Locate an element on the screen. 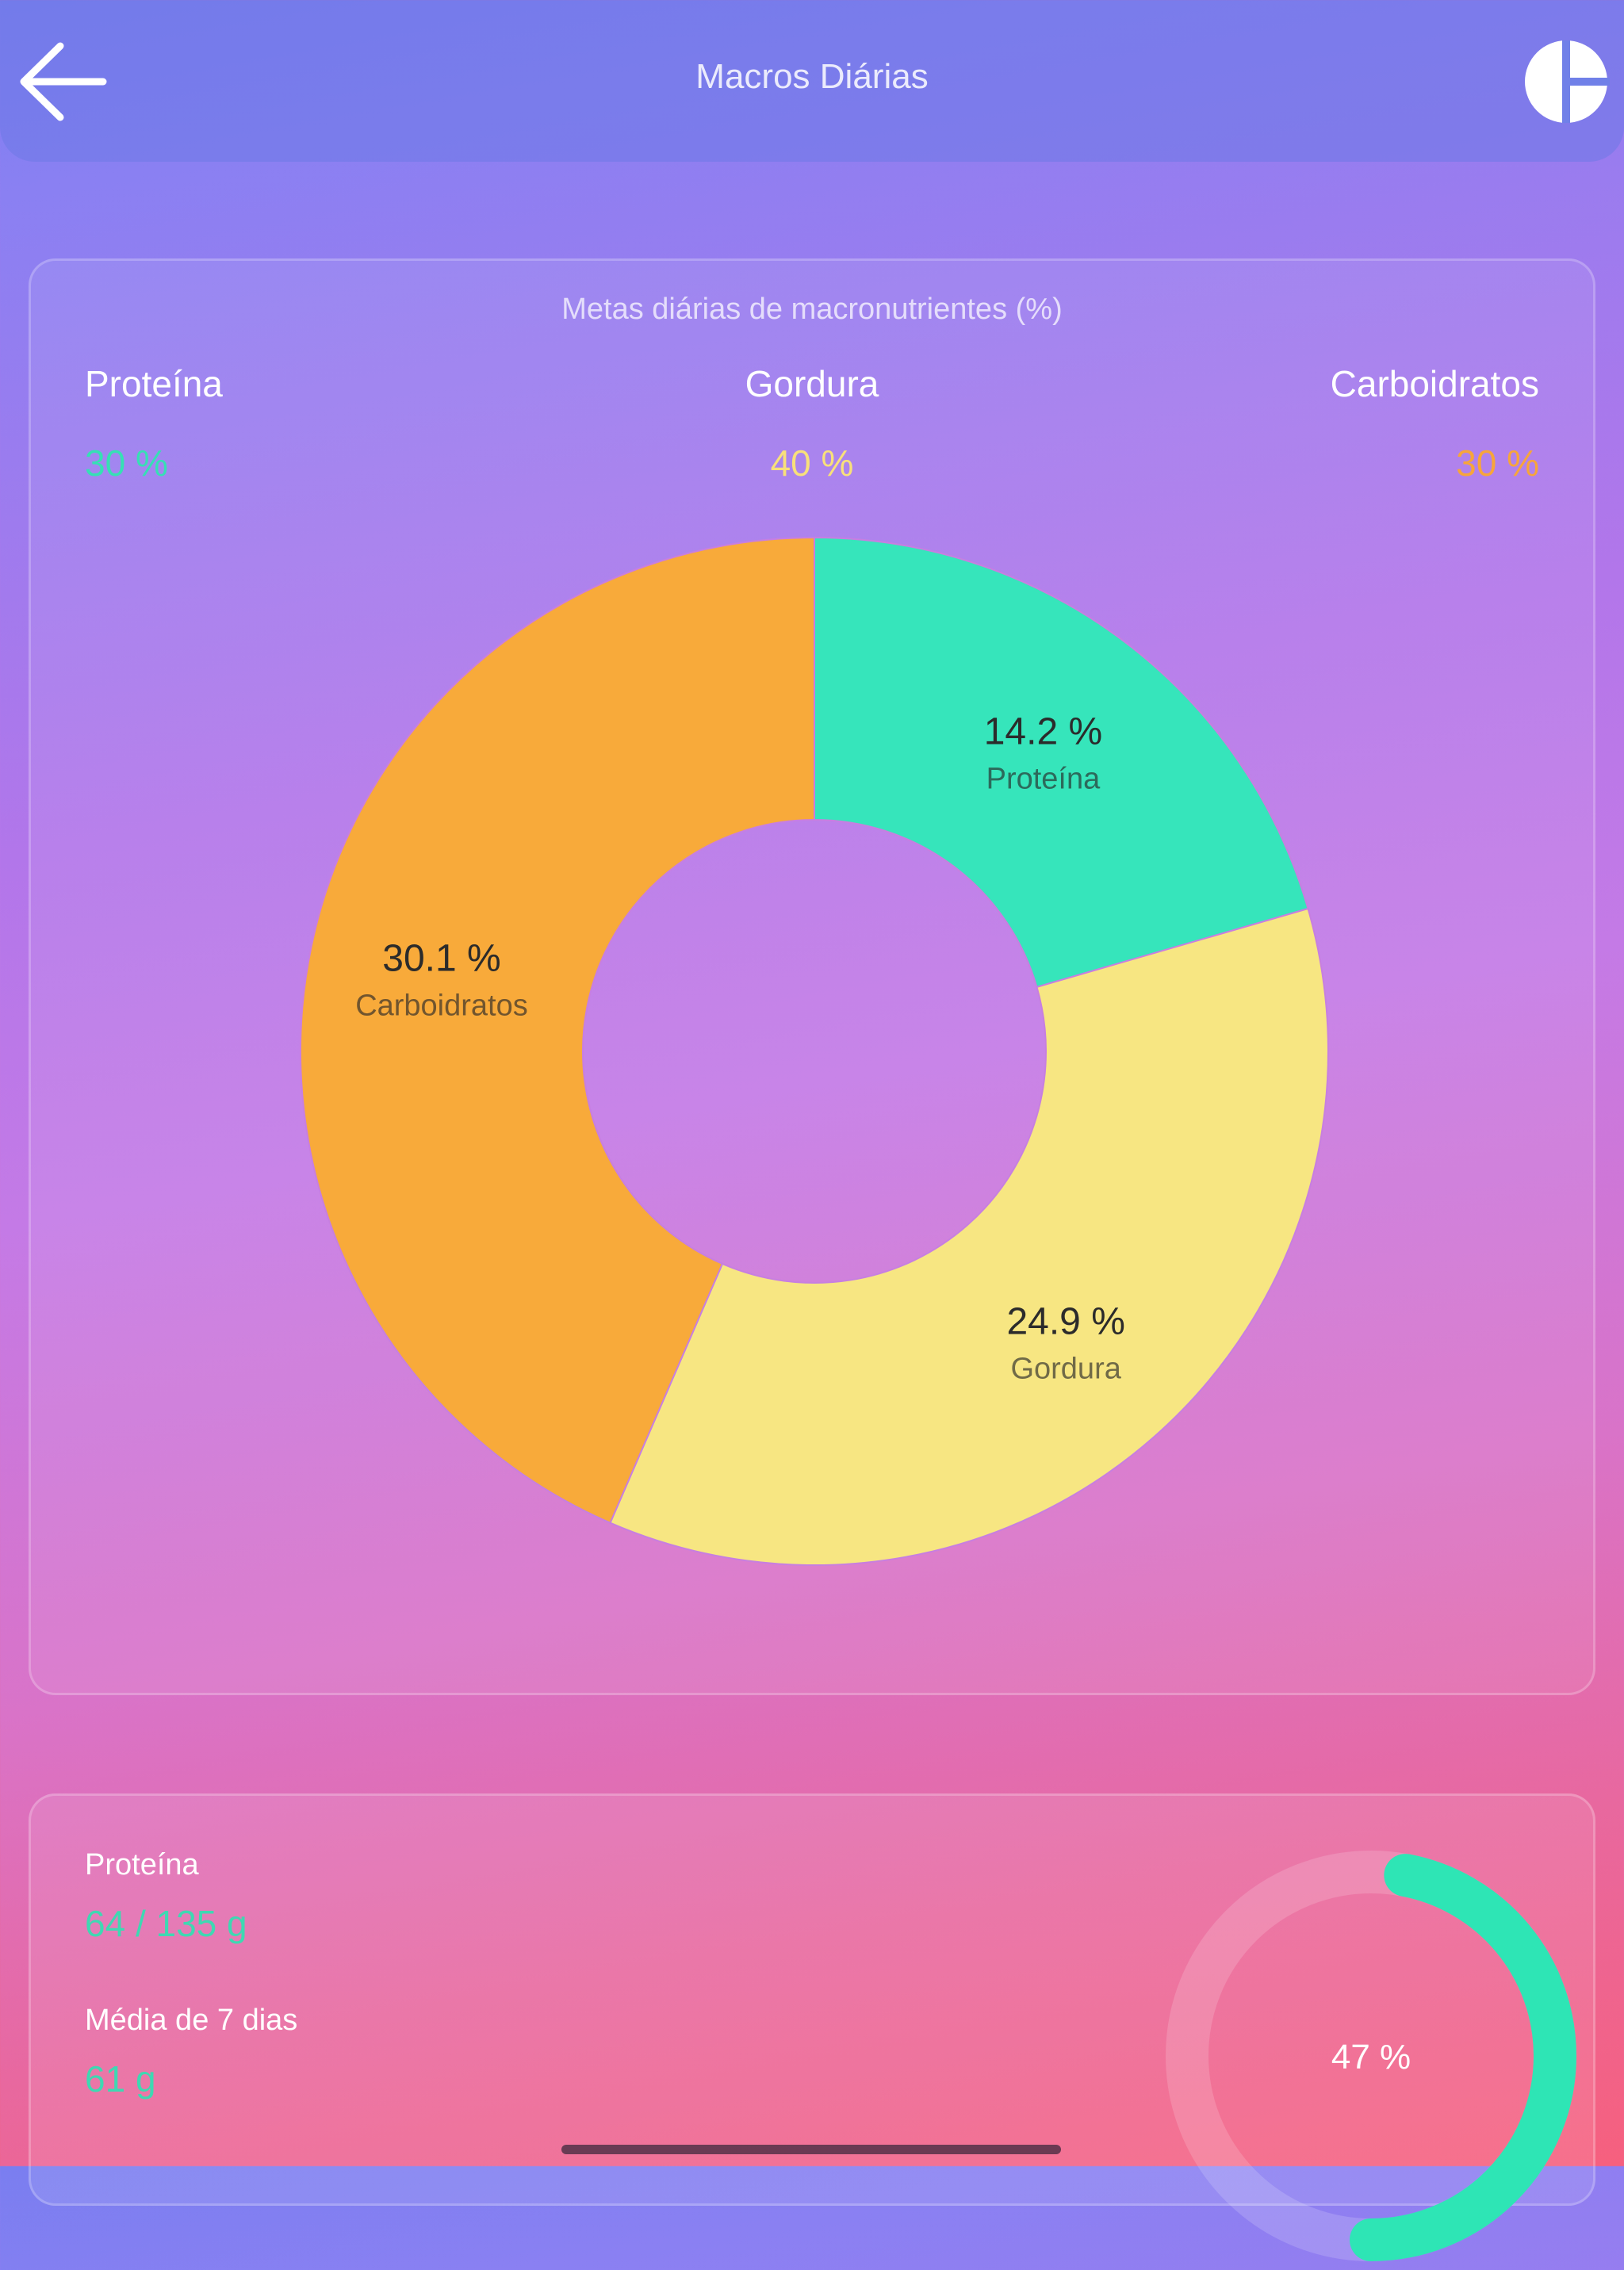 The width and height of the screenshot is (1624, 2270). ring-percent-label: 47 % is located at coordinates (1371, 2057).